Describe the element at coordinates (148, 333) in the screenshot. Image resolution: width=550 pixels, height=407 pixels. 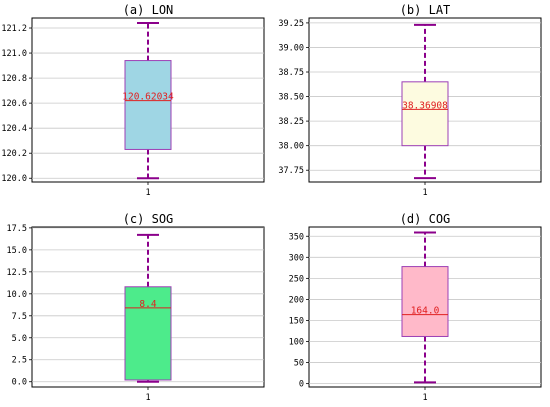
I see `panel-c-box` at that location.